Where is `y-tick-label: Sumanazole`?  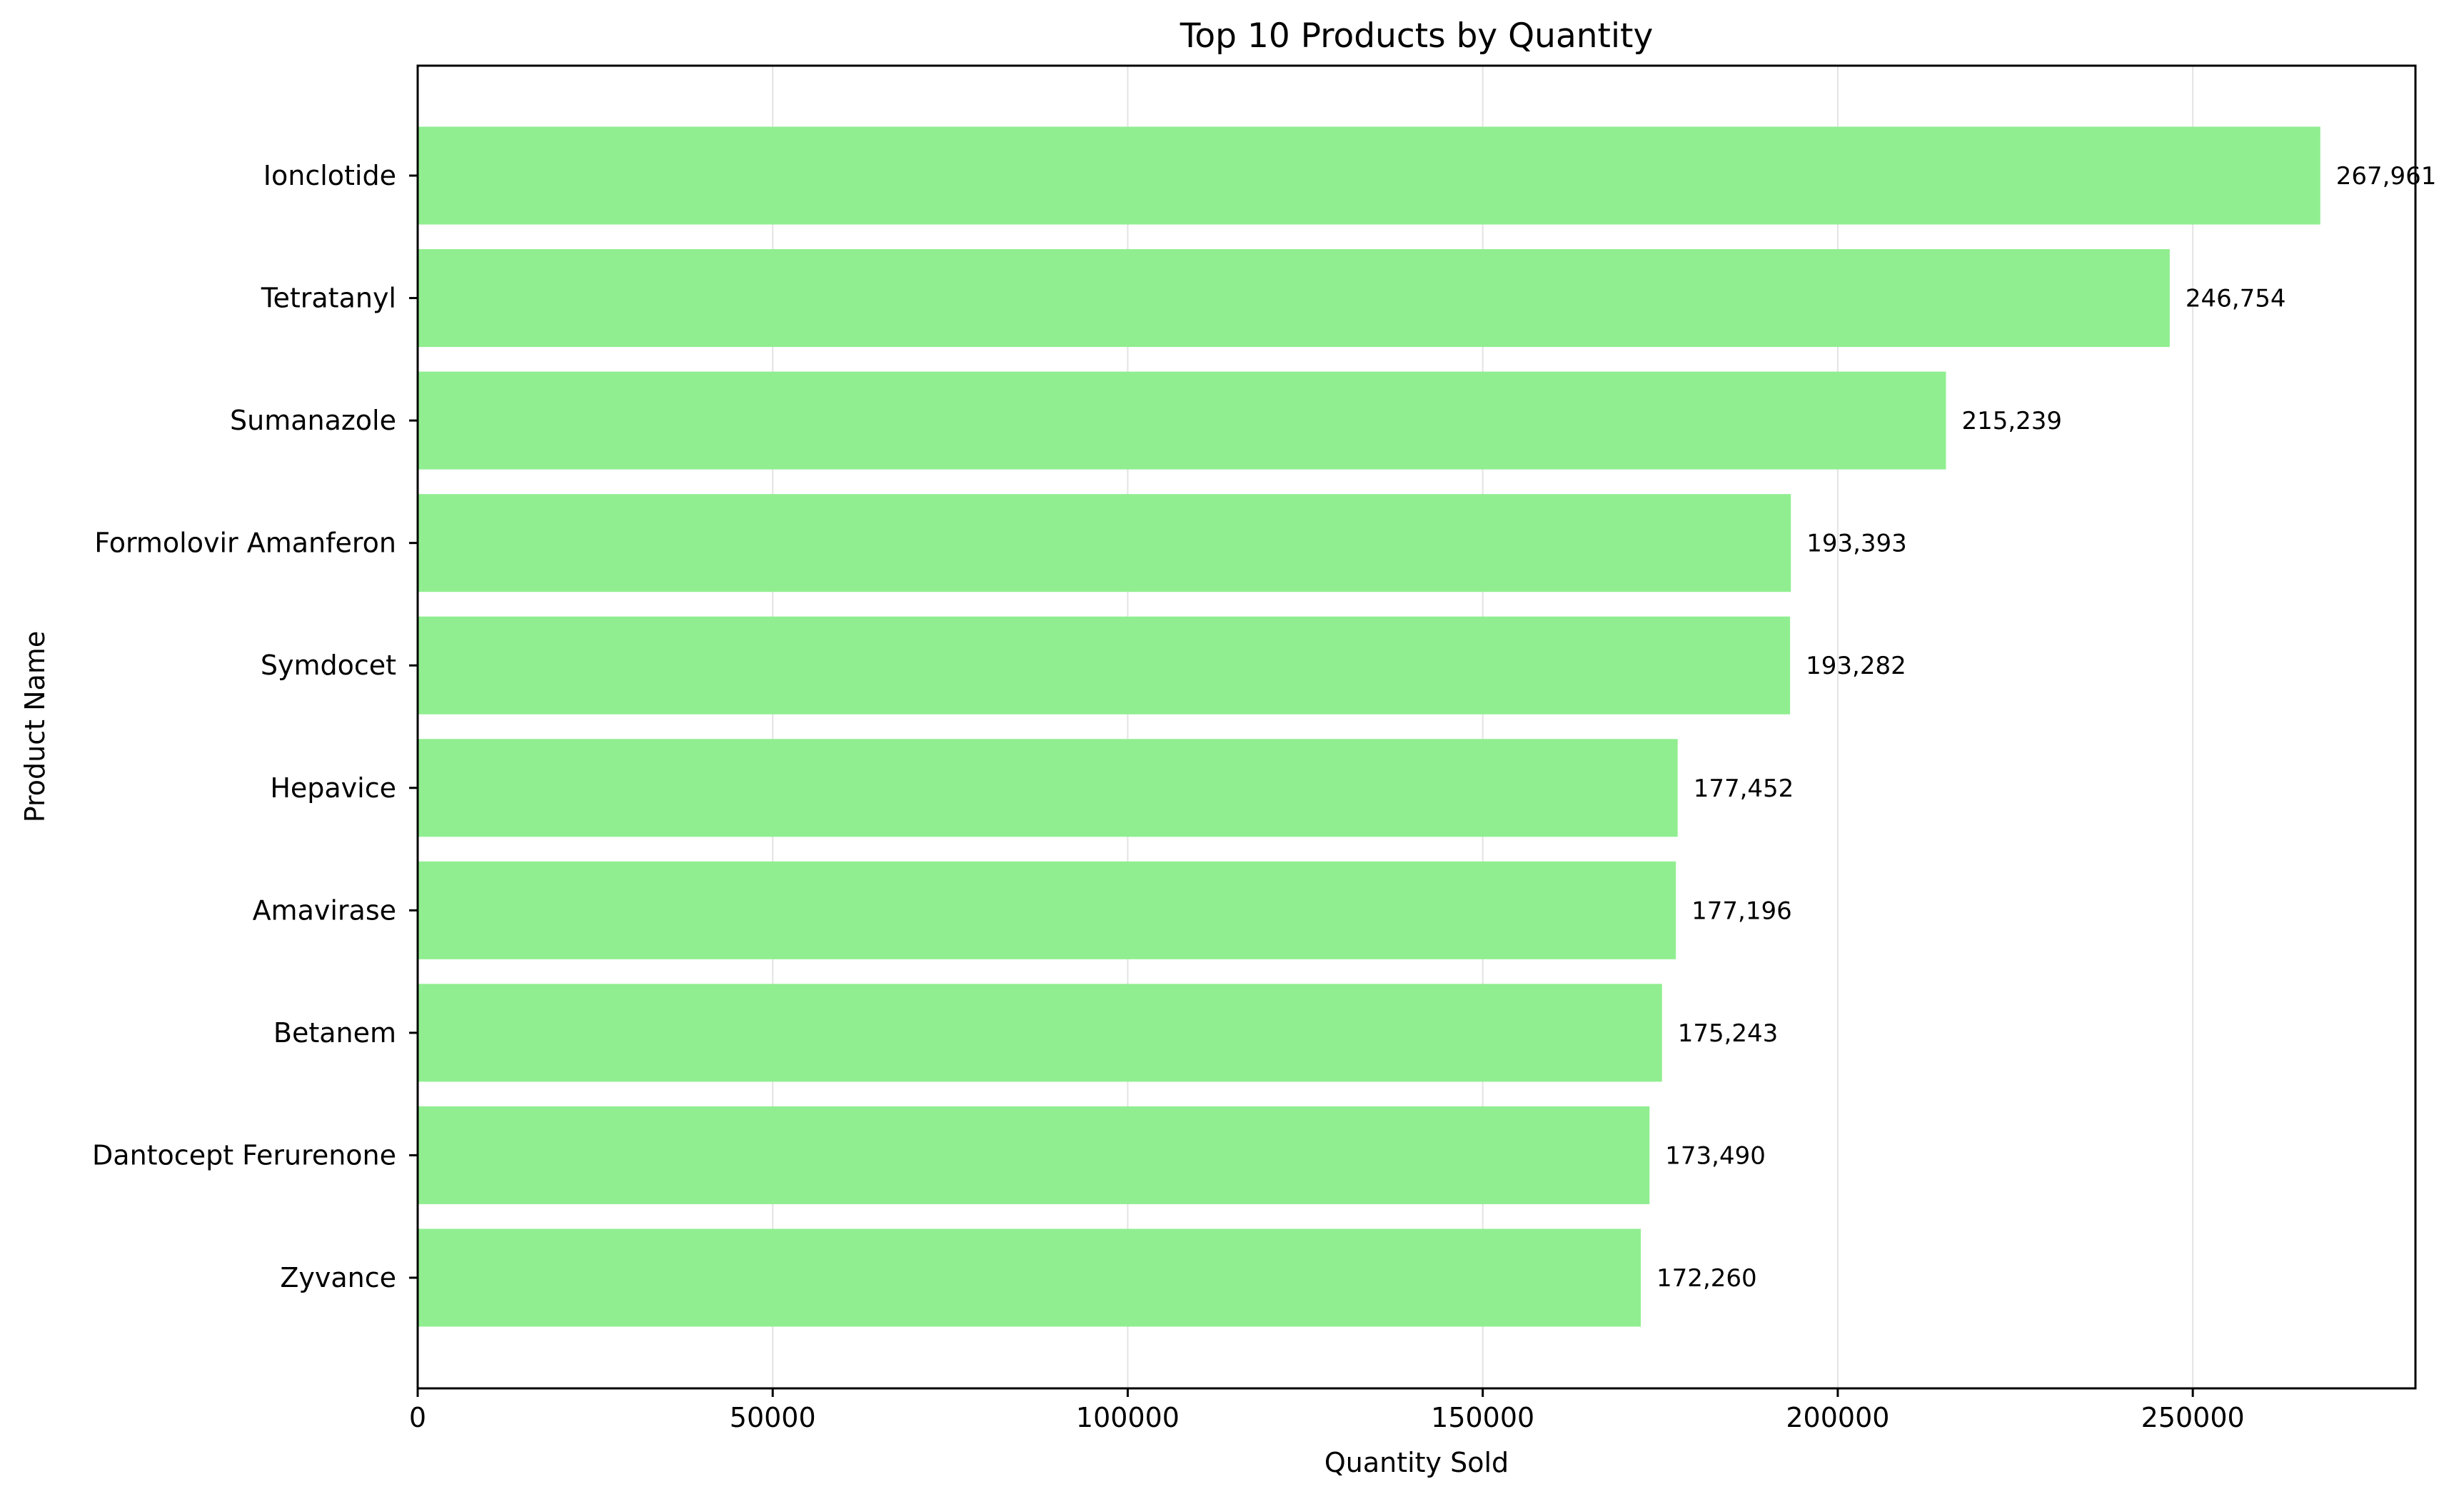
y-tick-label: Sumanazole is located at coordinates (313, 420).